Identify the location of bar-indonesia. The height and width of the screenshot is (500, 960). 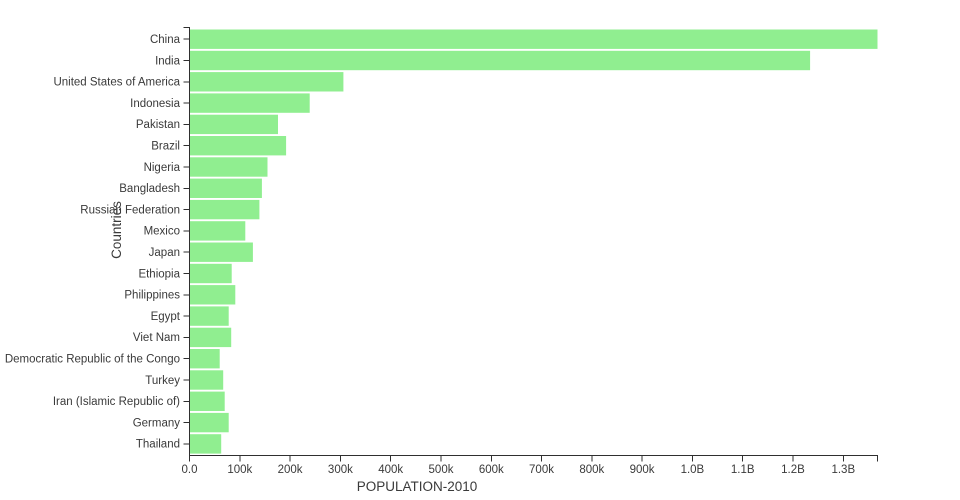
(250, 103).